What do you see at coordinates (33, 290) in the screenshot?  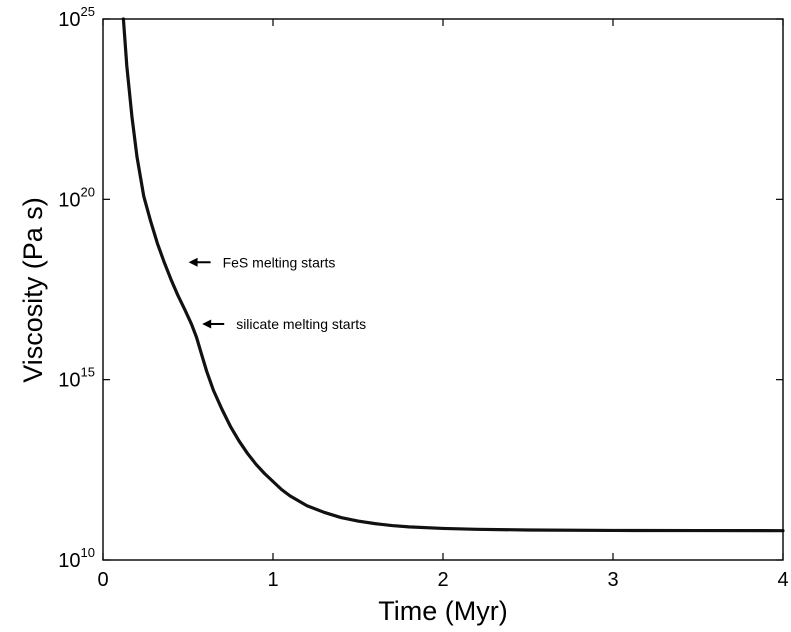 I see `y-axis-title: Viscosity (Pa s)` at bounding box center [33, 290].